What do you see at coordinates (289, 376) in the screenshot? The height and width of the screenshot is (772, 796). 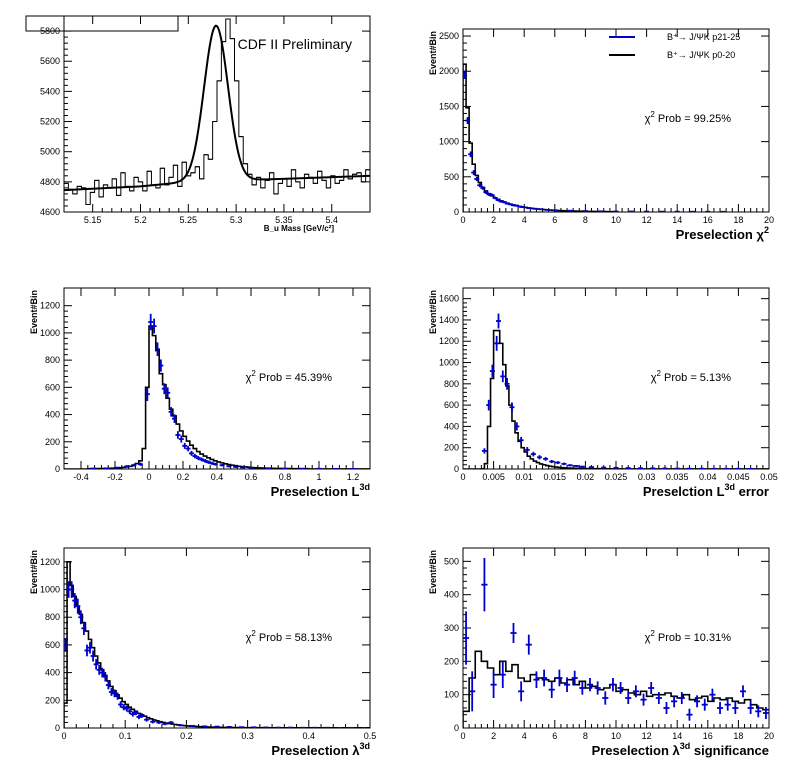 I see `chi2-annotation: χ2 Prob = 45.39%` at bounding box center [289, 376].